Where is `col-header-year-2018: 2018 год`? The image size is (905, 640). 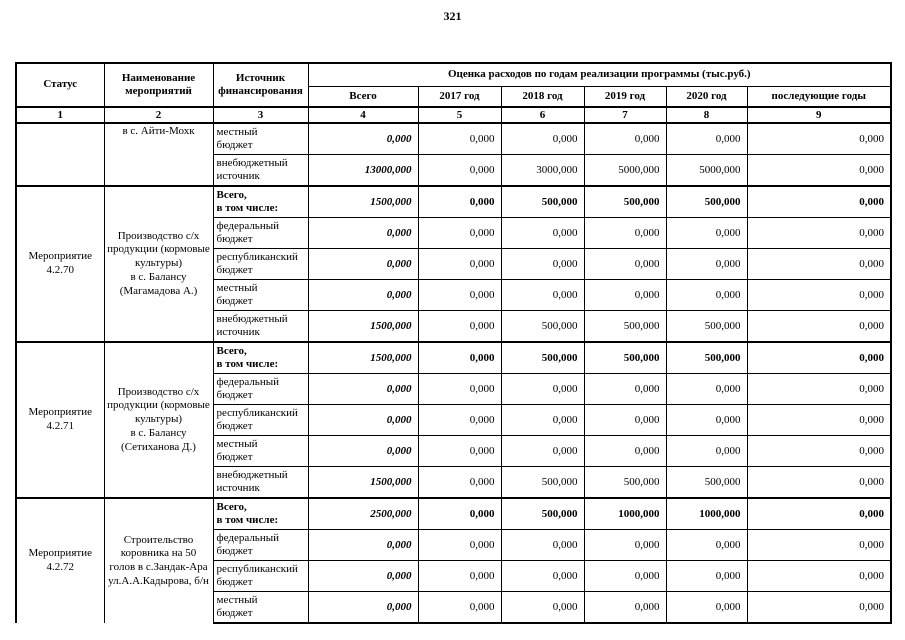
col-header-year-2018: 2018 год is located at coordinates (542, 97).